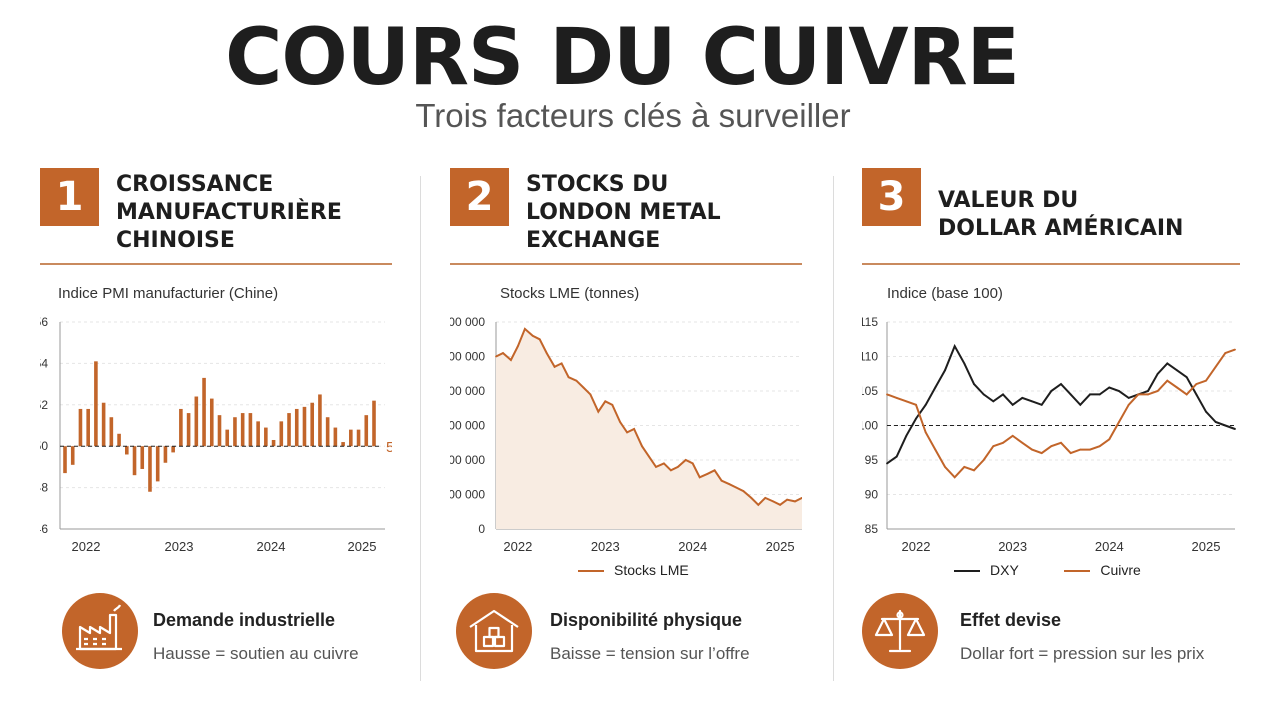  What do you see at coordinates (872, 529) in the screenshot?
I see `y-tick-label: 85` at bounding box center [872, 529].